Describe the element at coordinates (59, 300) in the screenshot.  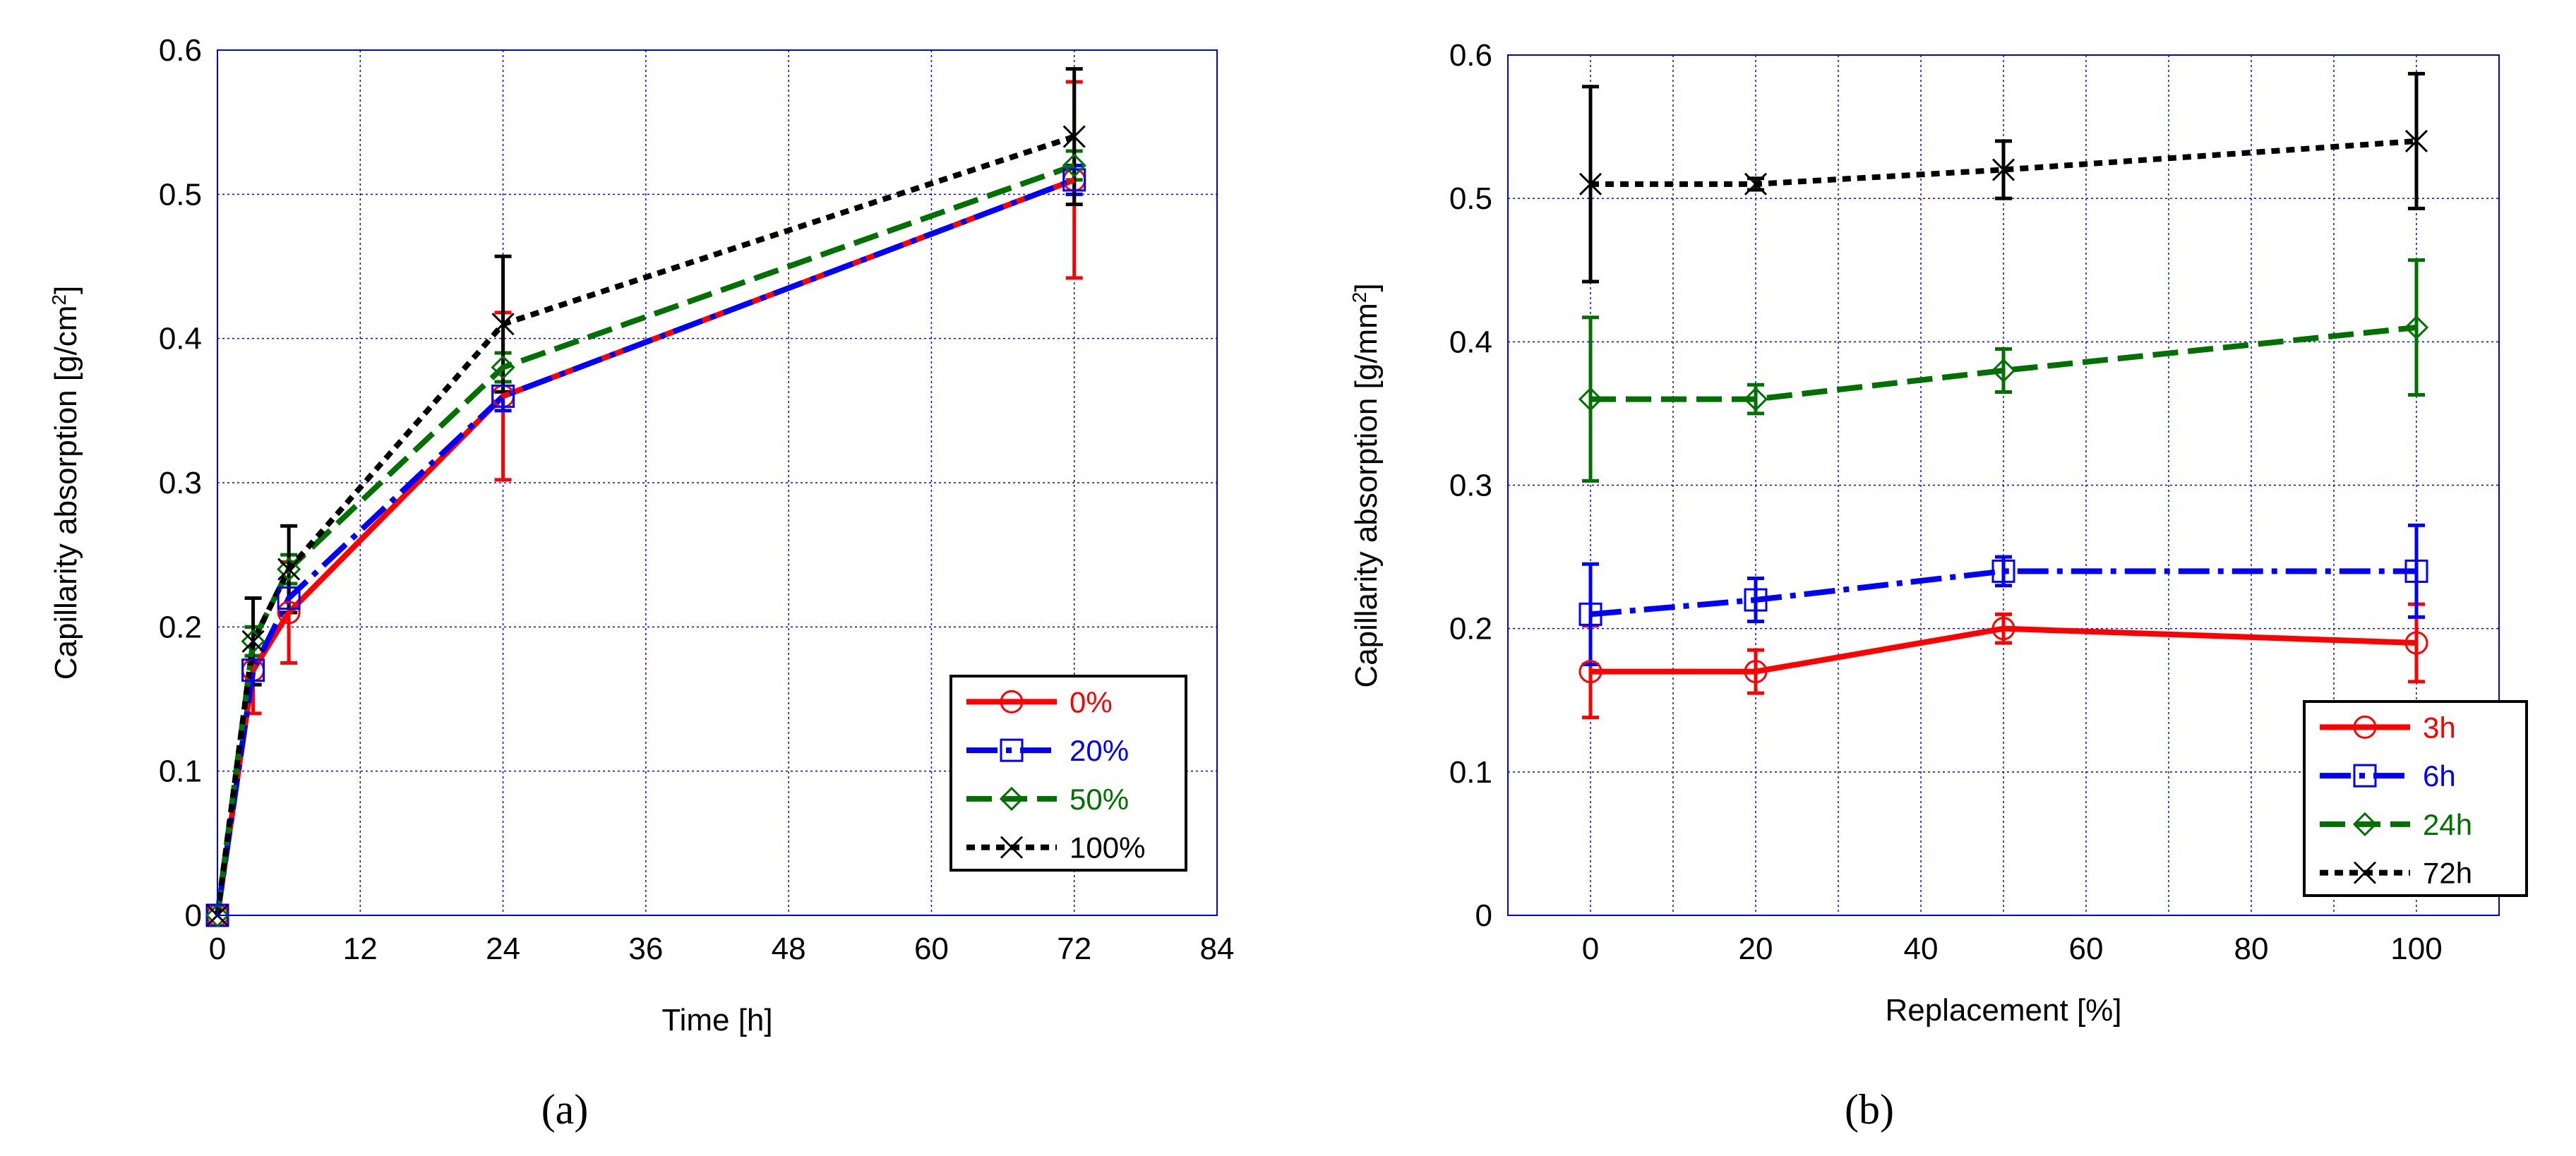
I see `y-axis-label-a-sup: 2` at that location.